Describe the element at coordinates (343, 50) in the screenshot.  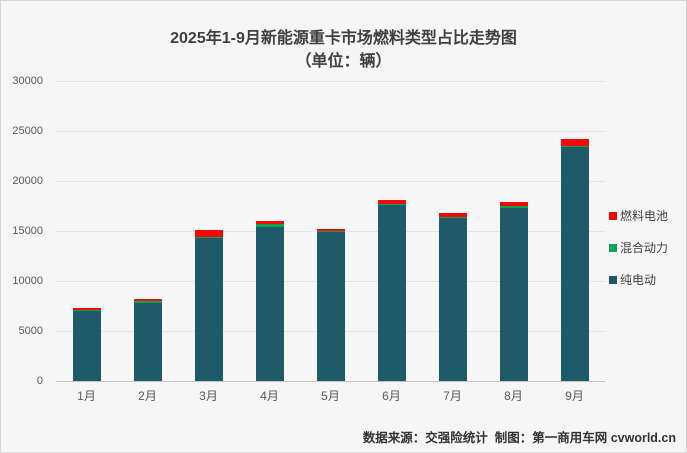
I see `chart-title-block: 2025年1-9月新能源重卡市场燃料类型占比走势图 （单位：辆）` at that location.